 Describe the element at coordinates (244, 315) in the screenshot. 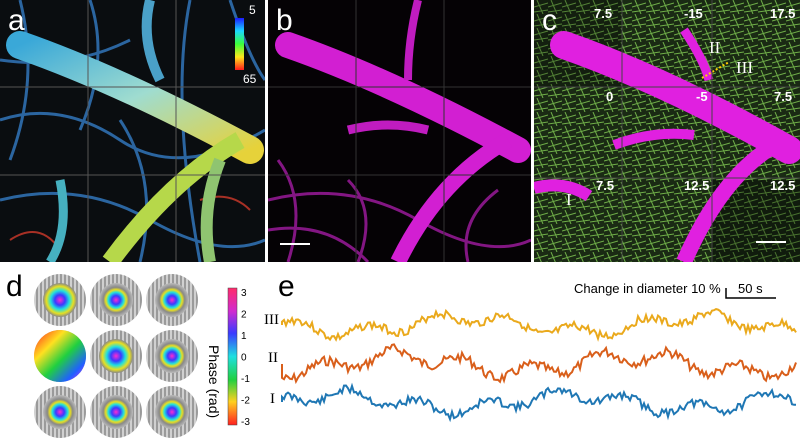

I see `phase-tick-label: 2` at that location.